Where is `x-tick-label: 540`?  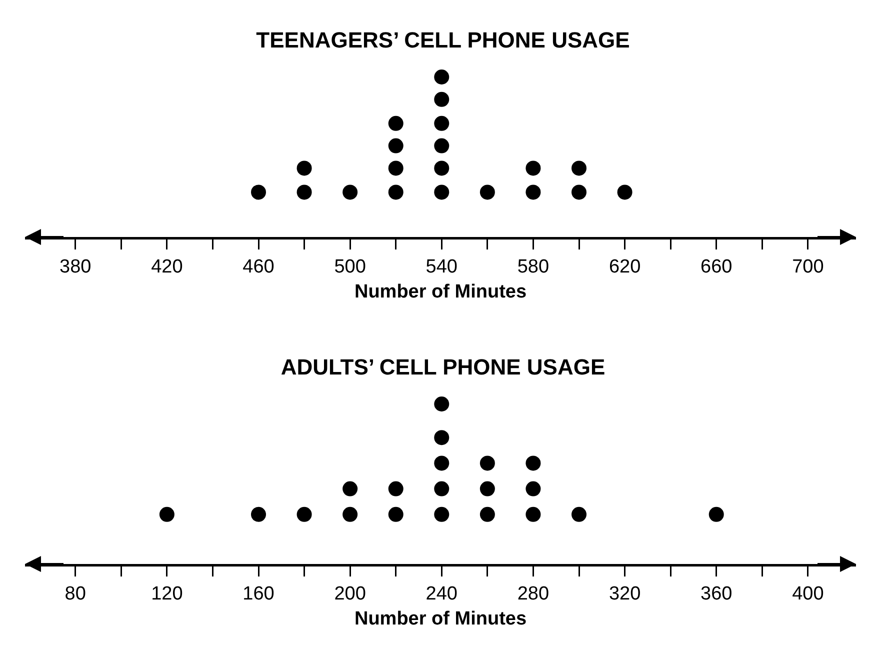
x-tick-label: 540 is located at coordinates (442, 267).